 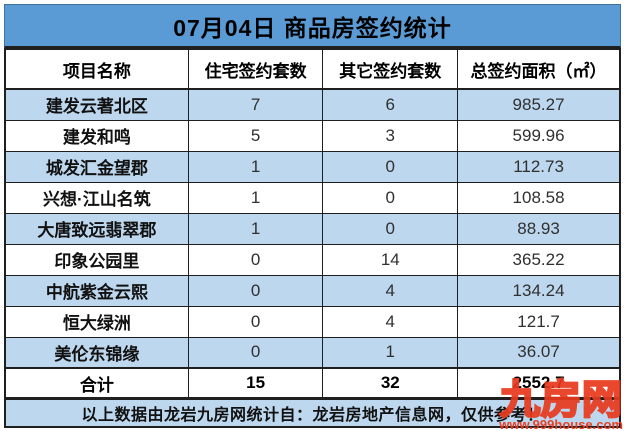 I want to click on total-area: 121.7, so click(x=539, y=321).